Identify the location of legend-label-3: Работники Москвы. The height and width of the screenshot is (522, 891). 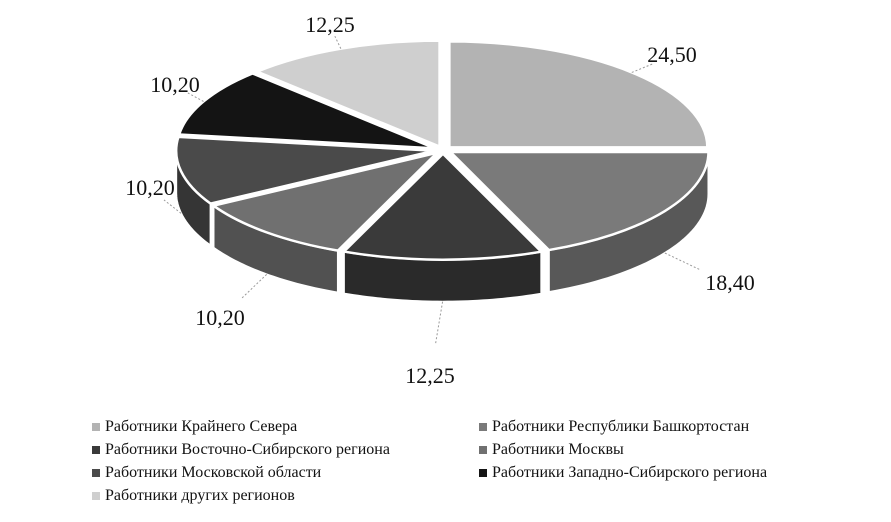
(558, 449).